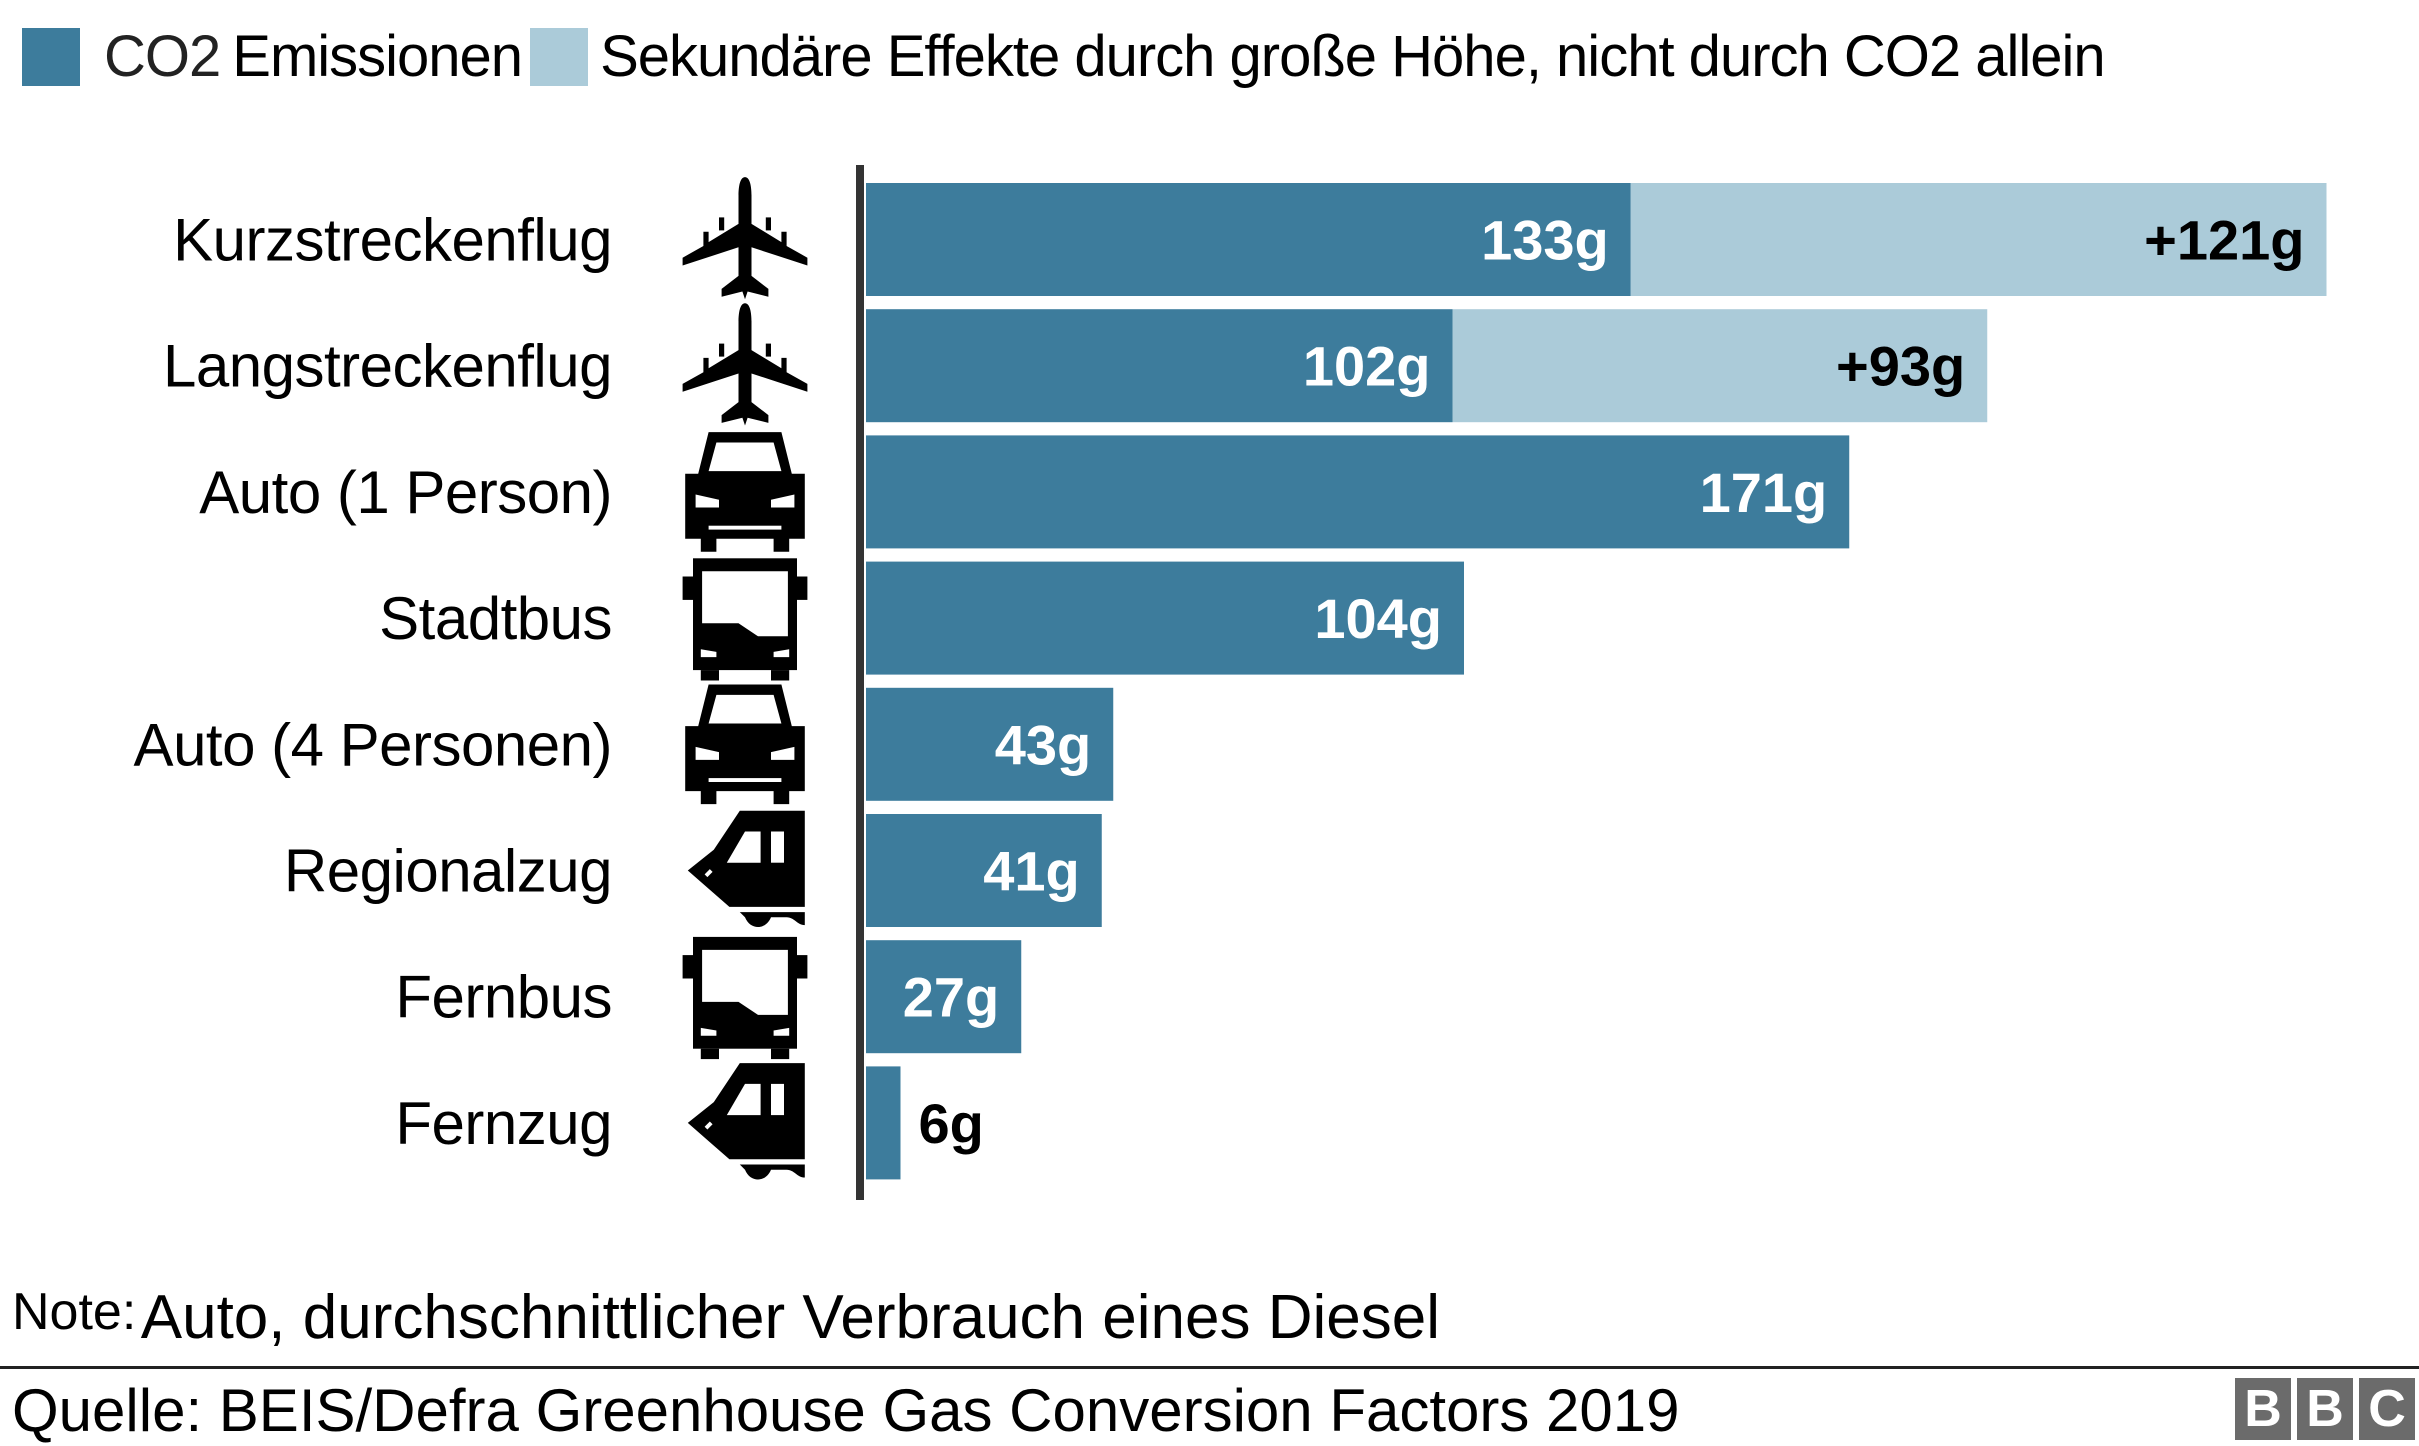 This screenshot has height=1446, width=2419. I want to click on value-label-co2: 133g, so click(1545, 240).